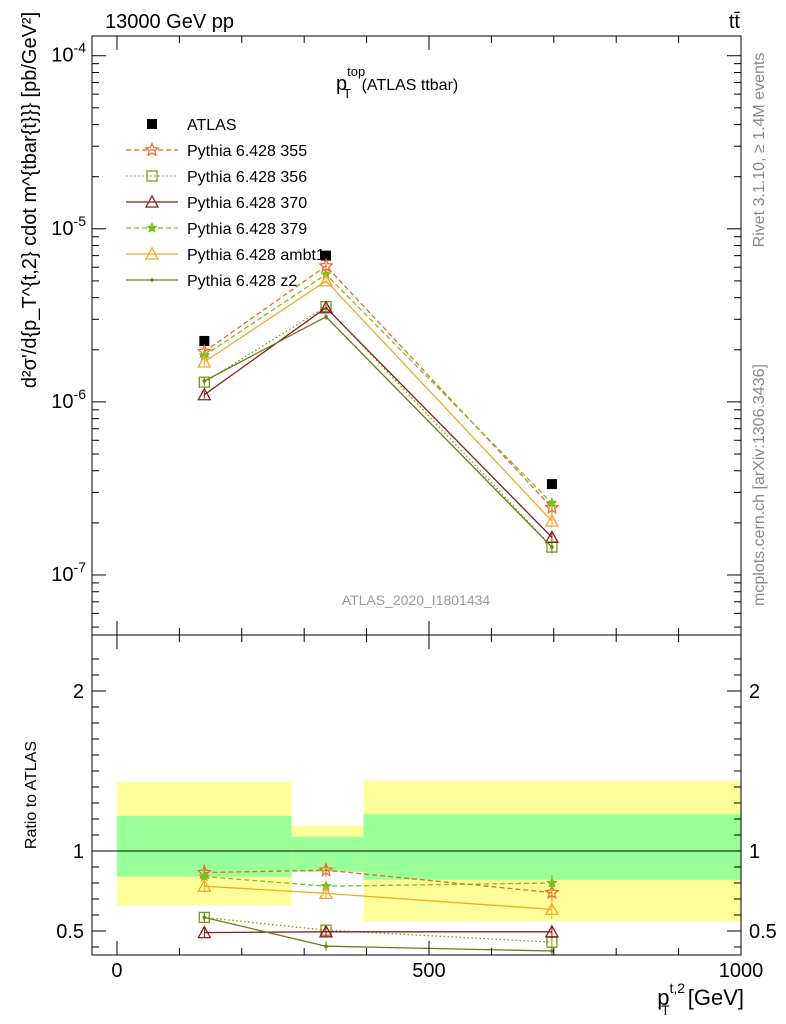 Image resolution: width=786 pixels, height=1024 pixels. I want to click on header-left: 13000 GeV pp, so click(169, 22).